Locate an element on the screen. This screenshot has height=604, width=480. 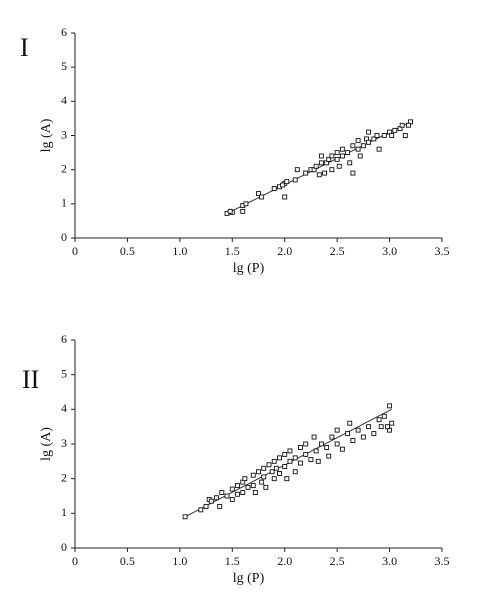
y-axis-label: lg (A) is located at coordinates (46, 444).